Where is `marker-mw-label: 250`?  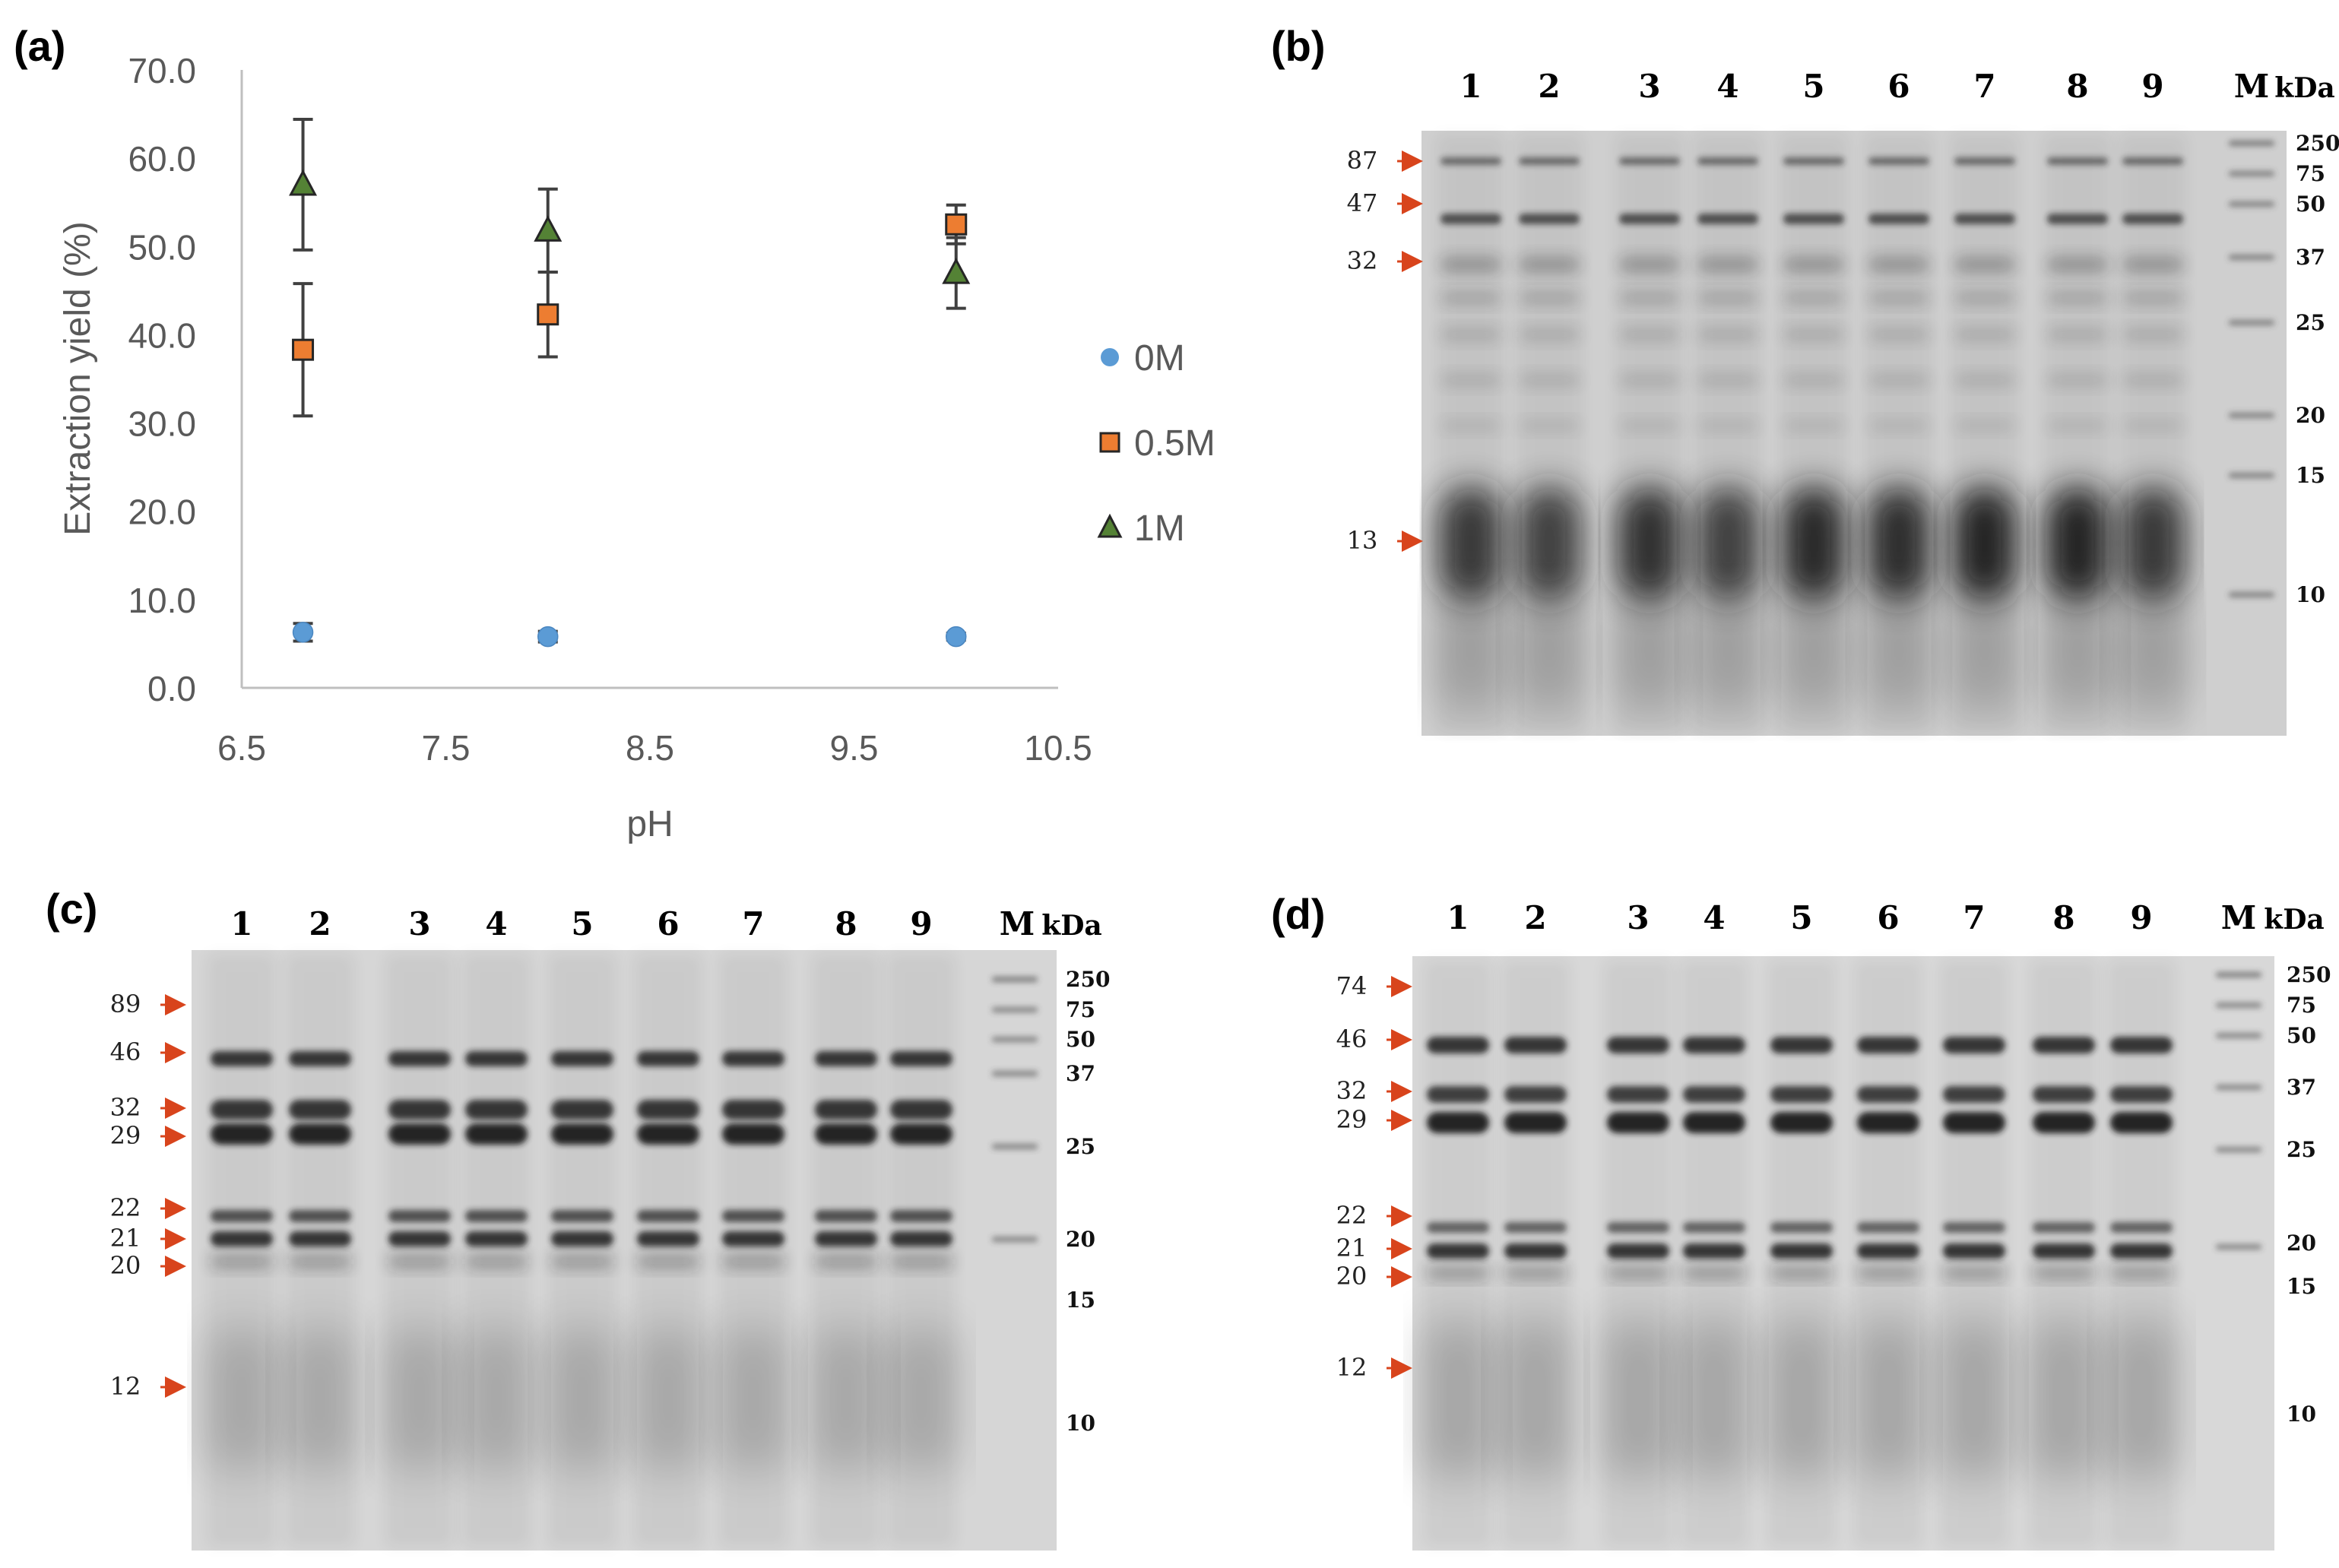 marker-mw-label: 250 is located at coordinates (2309, 974).